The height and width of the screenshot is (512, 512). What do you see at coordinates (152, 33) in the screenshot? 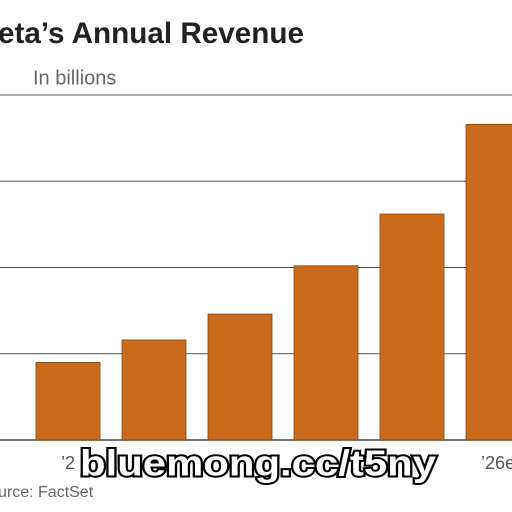
I see `chart-title: eta’s Annual Revenue` at bounding box center [152, 33].